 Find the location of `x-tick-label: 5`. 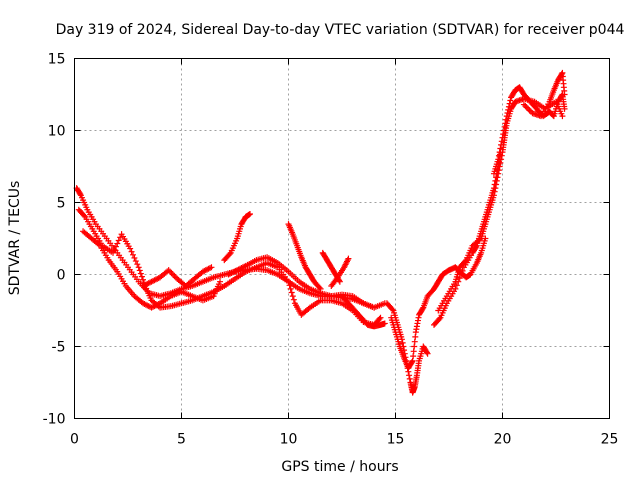

x-tick-label: 5 is located at coordinates (181, 440).